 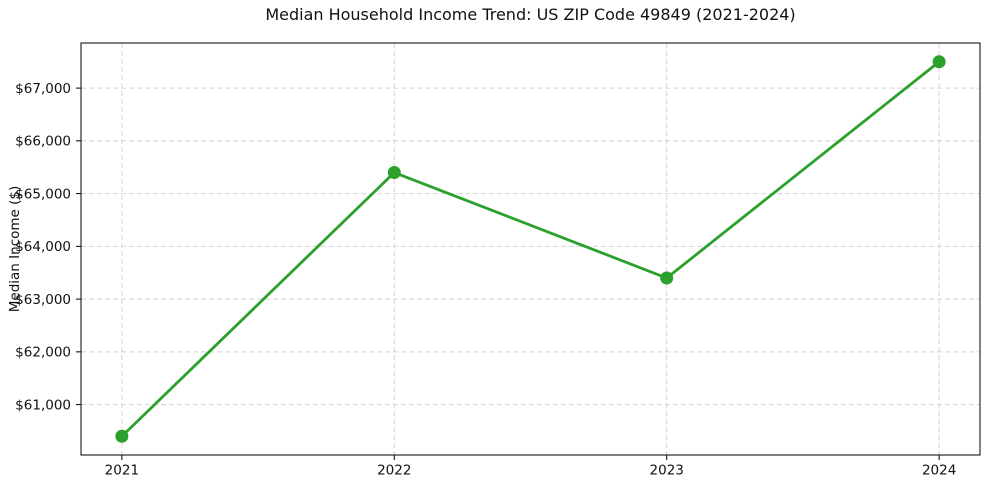 I want to click on x-tick-label: 2021, so click(x=122, y=471).